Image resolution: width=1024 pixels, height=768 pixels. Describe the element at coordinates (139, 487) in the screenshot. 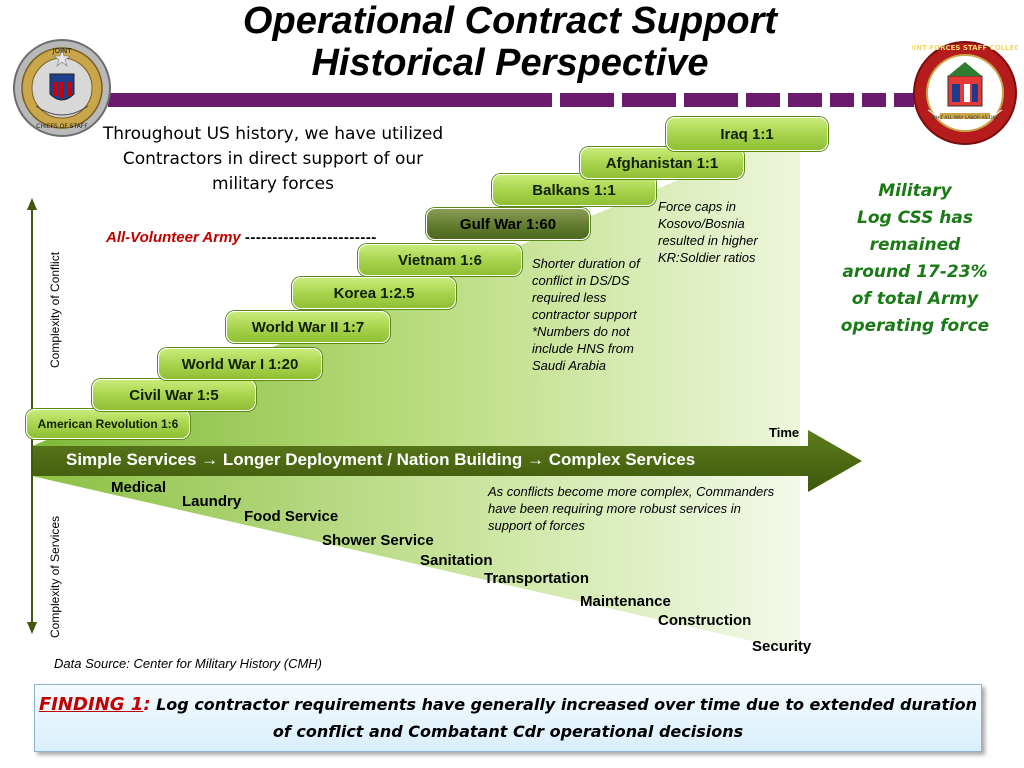

I see `service-medical: Medical` at that location.